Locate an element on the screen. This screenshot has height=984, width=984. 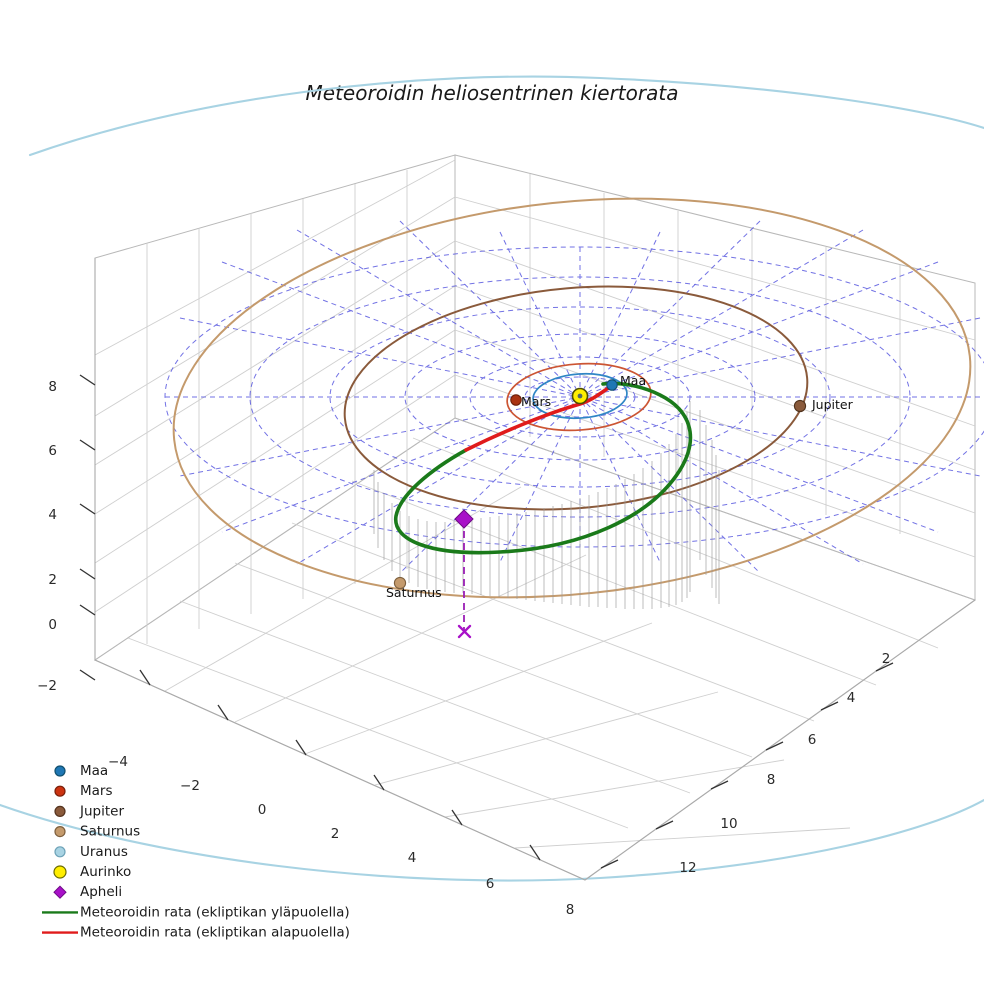
body-markers: Maa Mars Jupiter Saturnus is located at coordinates (620, 486).